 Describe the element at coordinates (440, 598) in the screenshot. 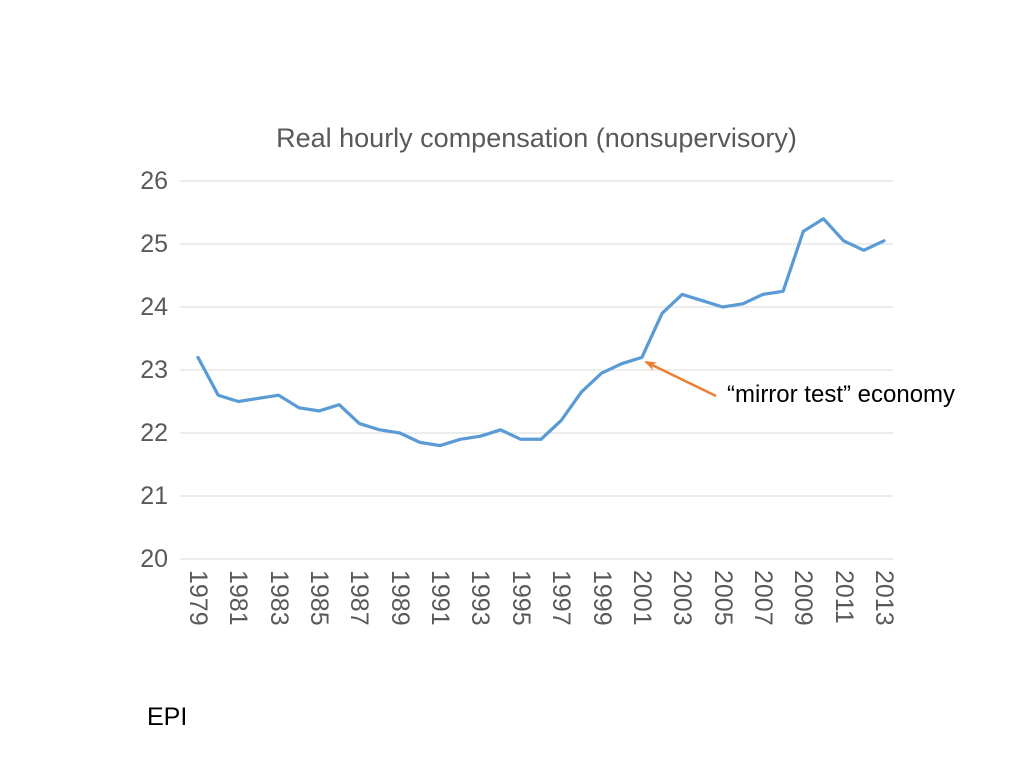

I see `x-tick-label: 1991` at that location.